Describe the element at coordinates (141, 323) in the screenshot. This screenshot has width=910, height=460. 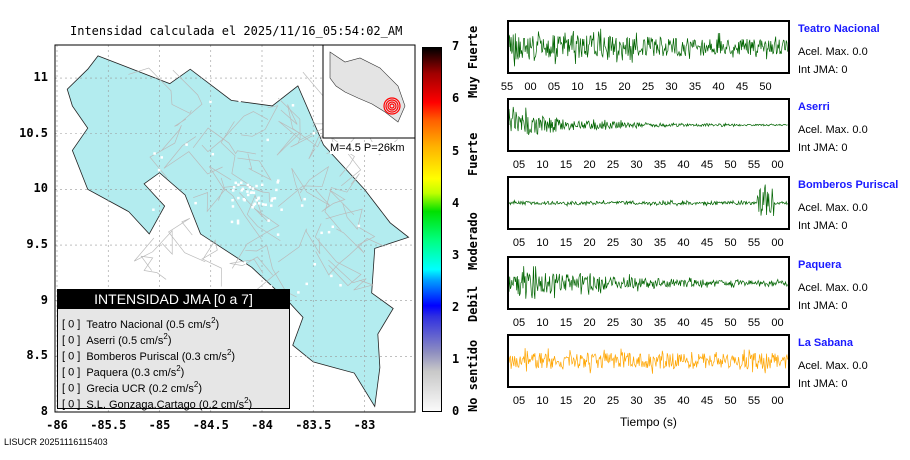
I see `legend-row: [ 0 ] Teatro Nacional (0.5 cm/s2)` at that location.